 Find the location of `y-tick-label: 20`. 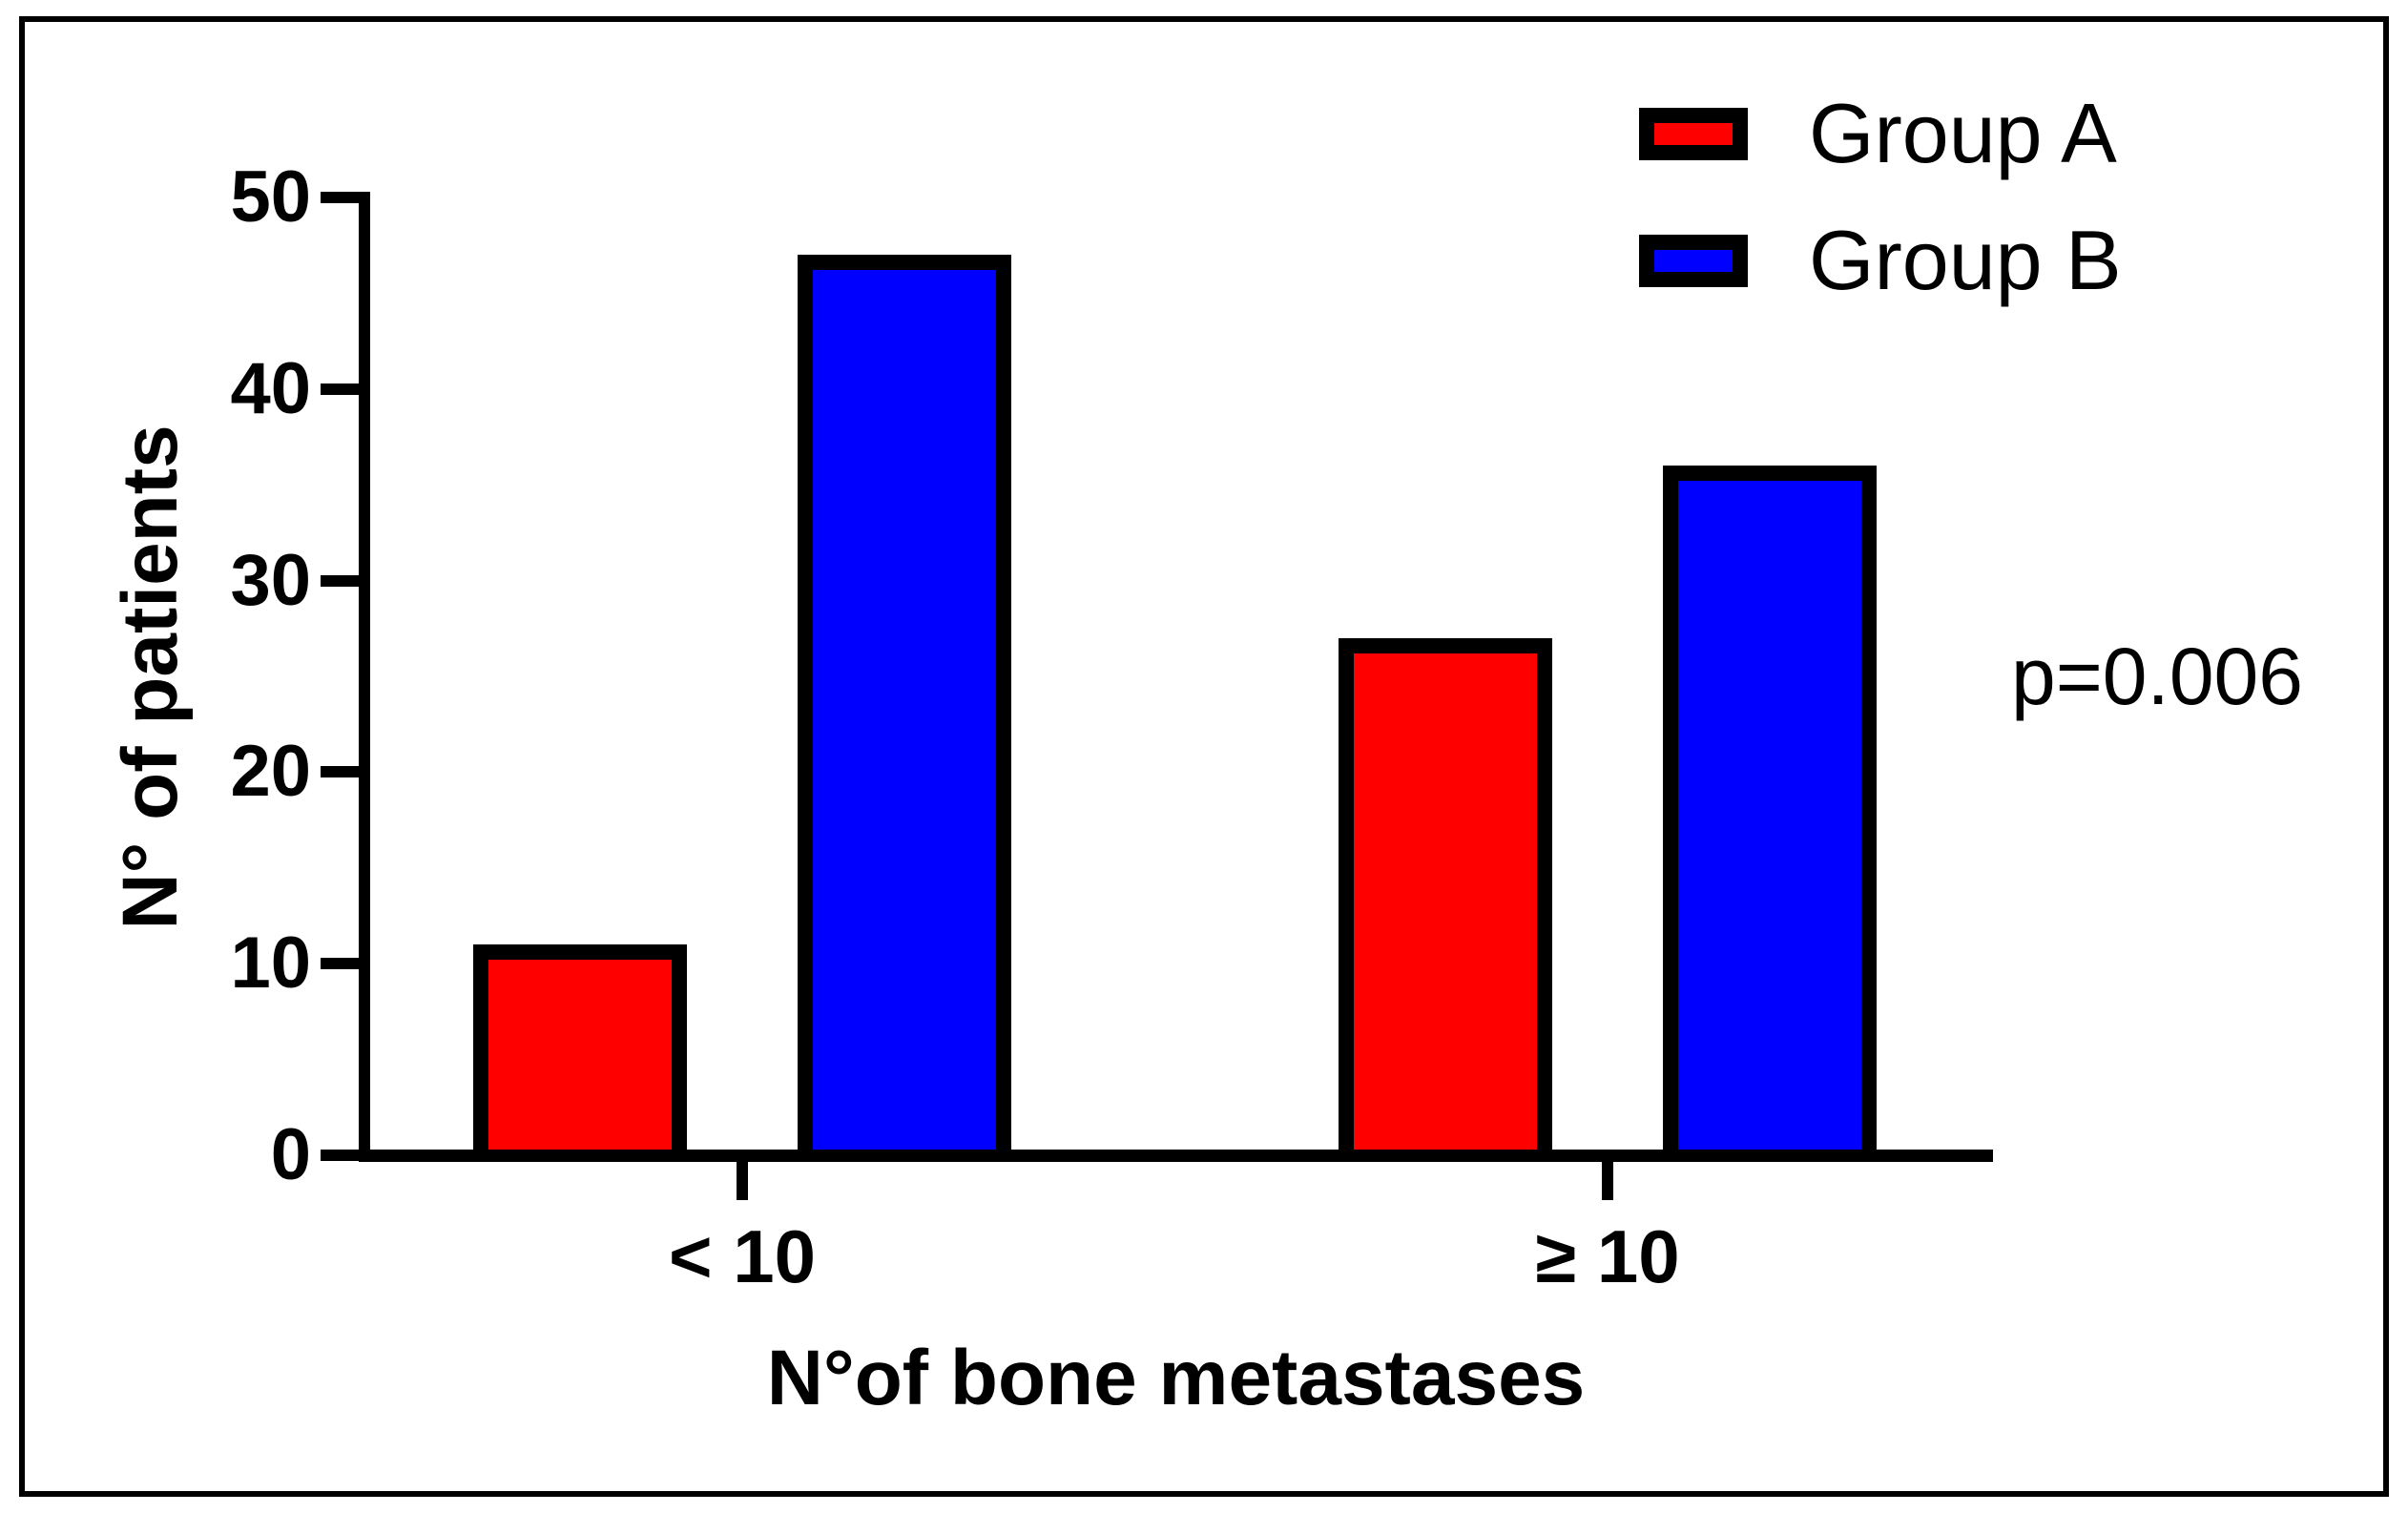

y-tick-label: 20 is located at coordinates (270, 772).